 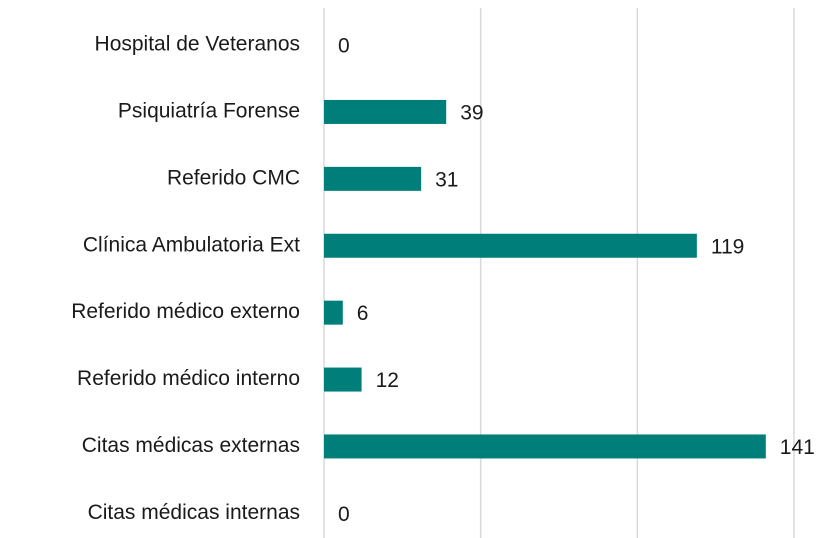 What do you see at coordinates (233, 177) in the screenshot?
I see `category-label: Referido CMC` at bounding box center [233, 177].